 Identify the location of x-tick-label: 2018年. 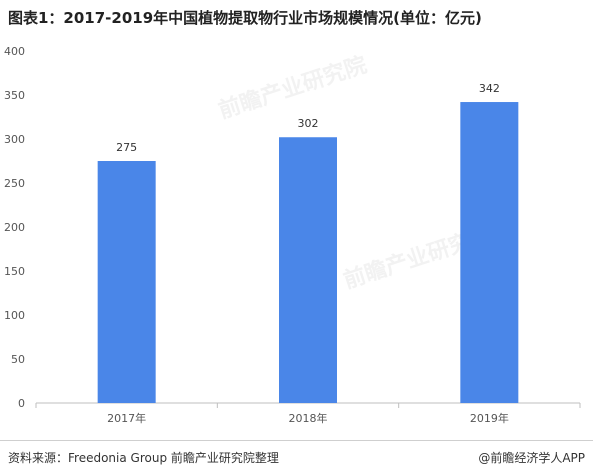
(308, 418).